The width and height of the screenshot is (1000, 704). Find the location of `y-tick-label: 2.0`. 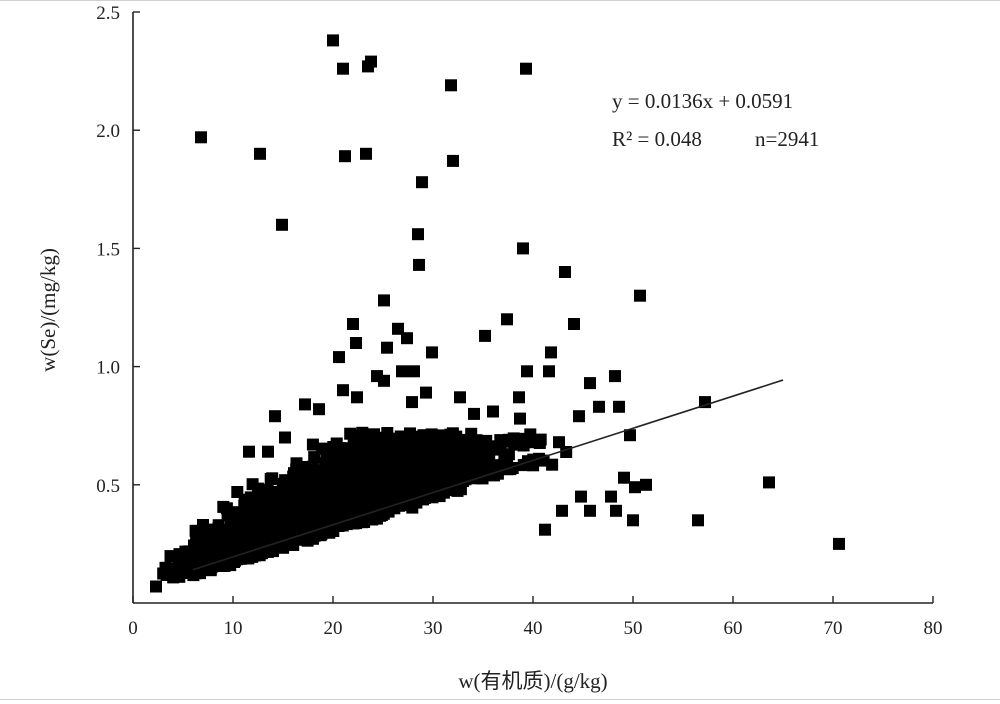

y-tick-label: 2.0 is located at coordinates (108, 131).